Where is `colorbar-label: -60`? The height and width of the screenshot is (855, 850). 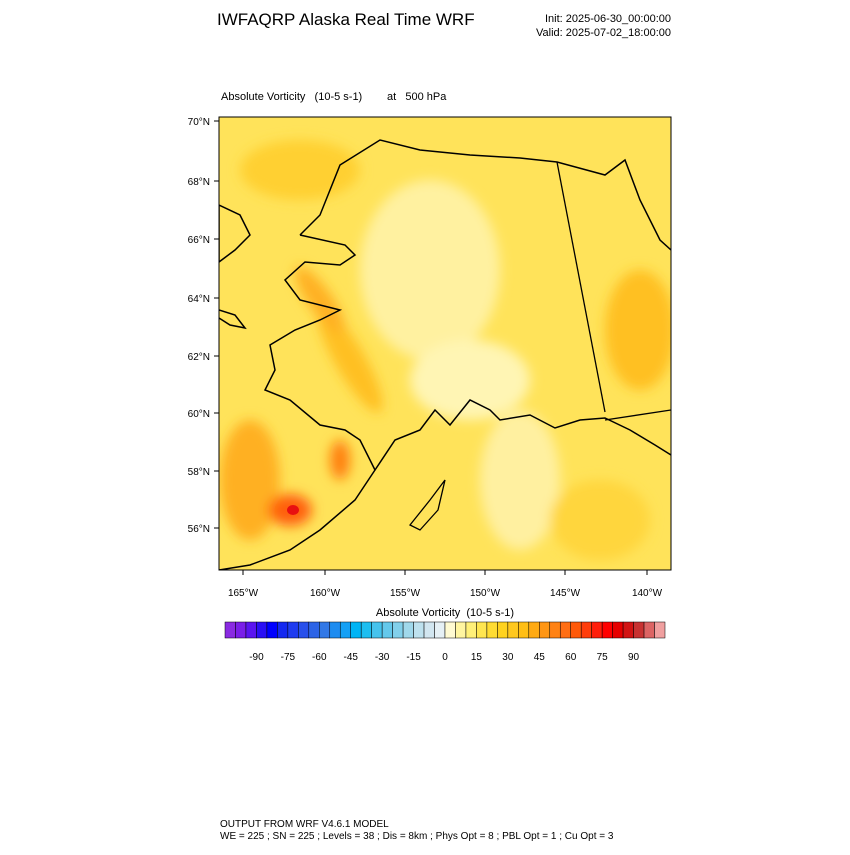 colorbar-label: -60 is located at coordinates (319, 657).